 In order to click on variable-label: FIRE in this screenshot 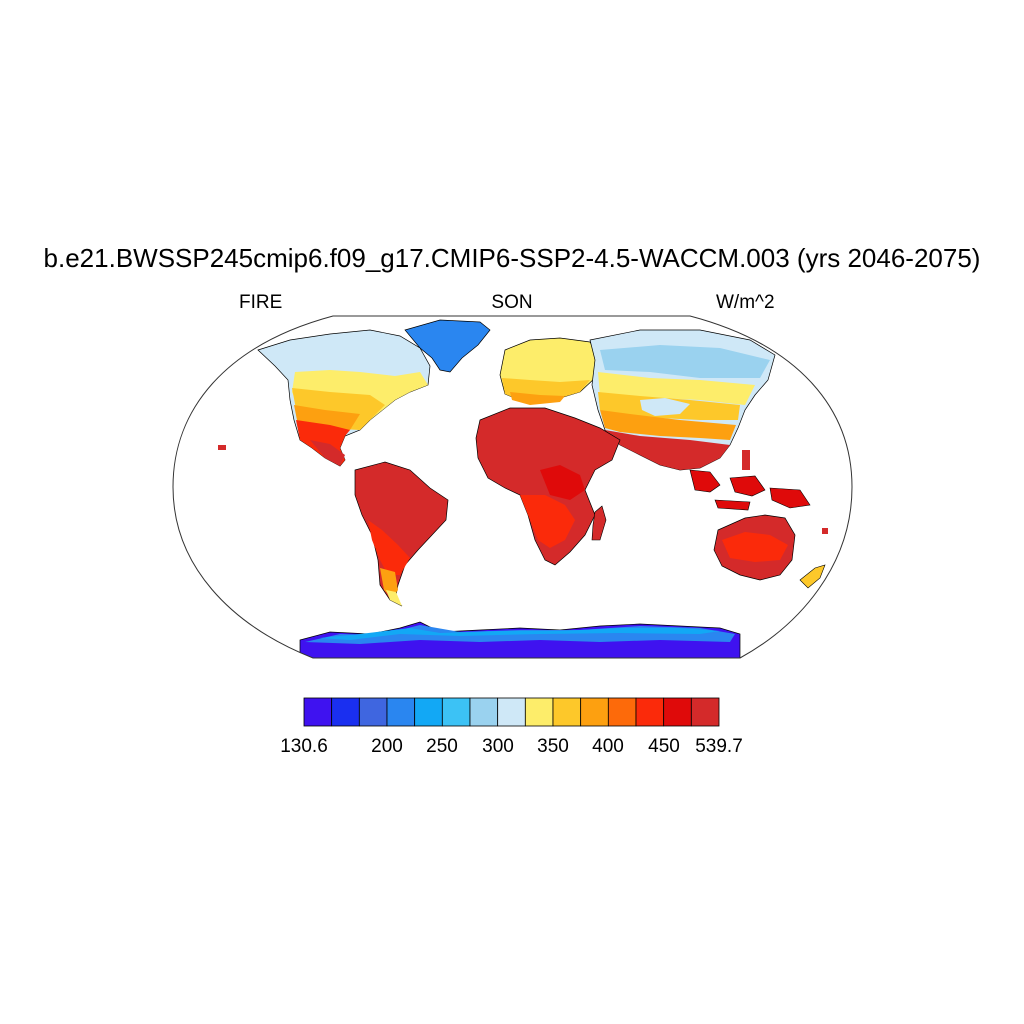, I will do `click(261, 302)`.